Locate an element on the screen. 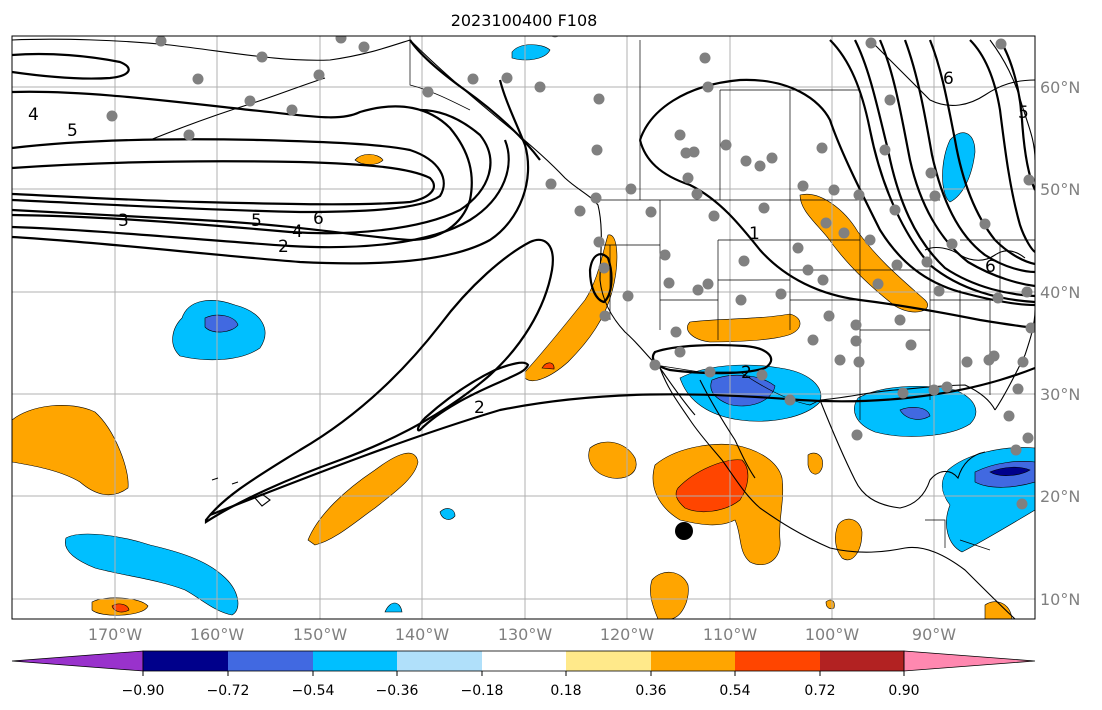 This screenshot has width=1102, height=710. coastline-mexico-pacific is located at coordinates (868, 539).